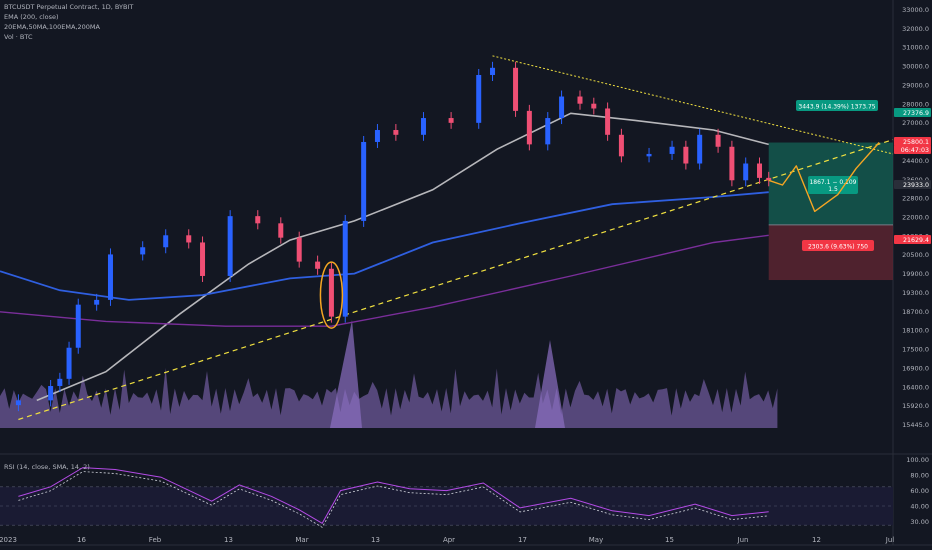 This screenshot has height=550, width=932. I want to click on highlight-ellipse, so click(331, 295).